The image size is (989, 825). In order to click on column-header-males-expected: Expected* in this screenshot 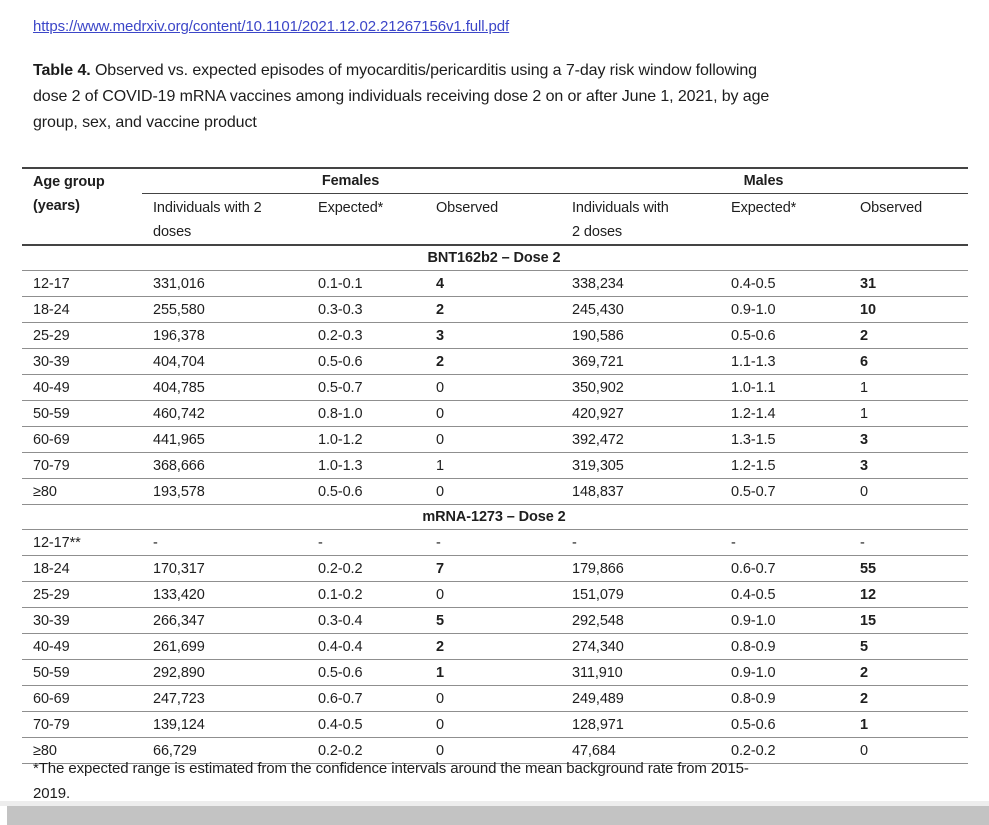, I will do `click(784, 219)`.